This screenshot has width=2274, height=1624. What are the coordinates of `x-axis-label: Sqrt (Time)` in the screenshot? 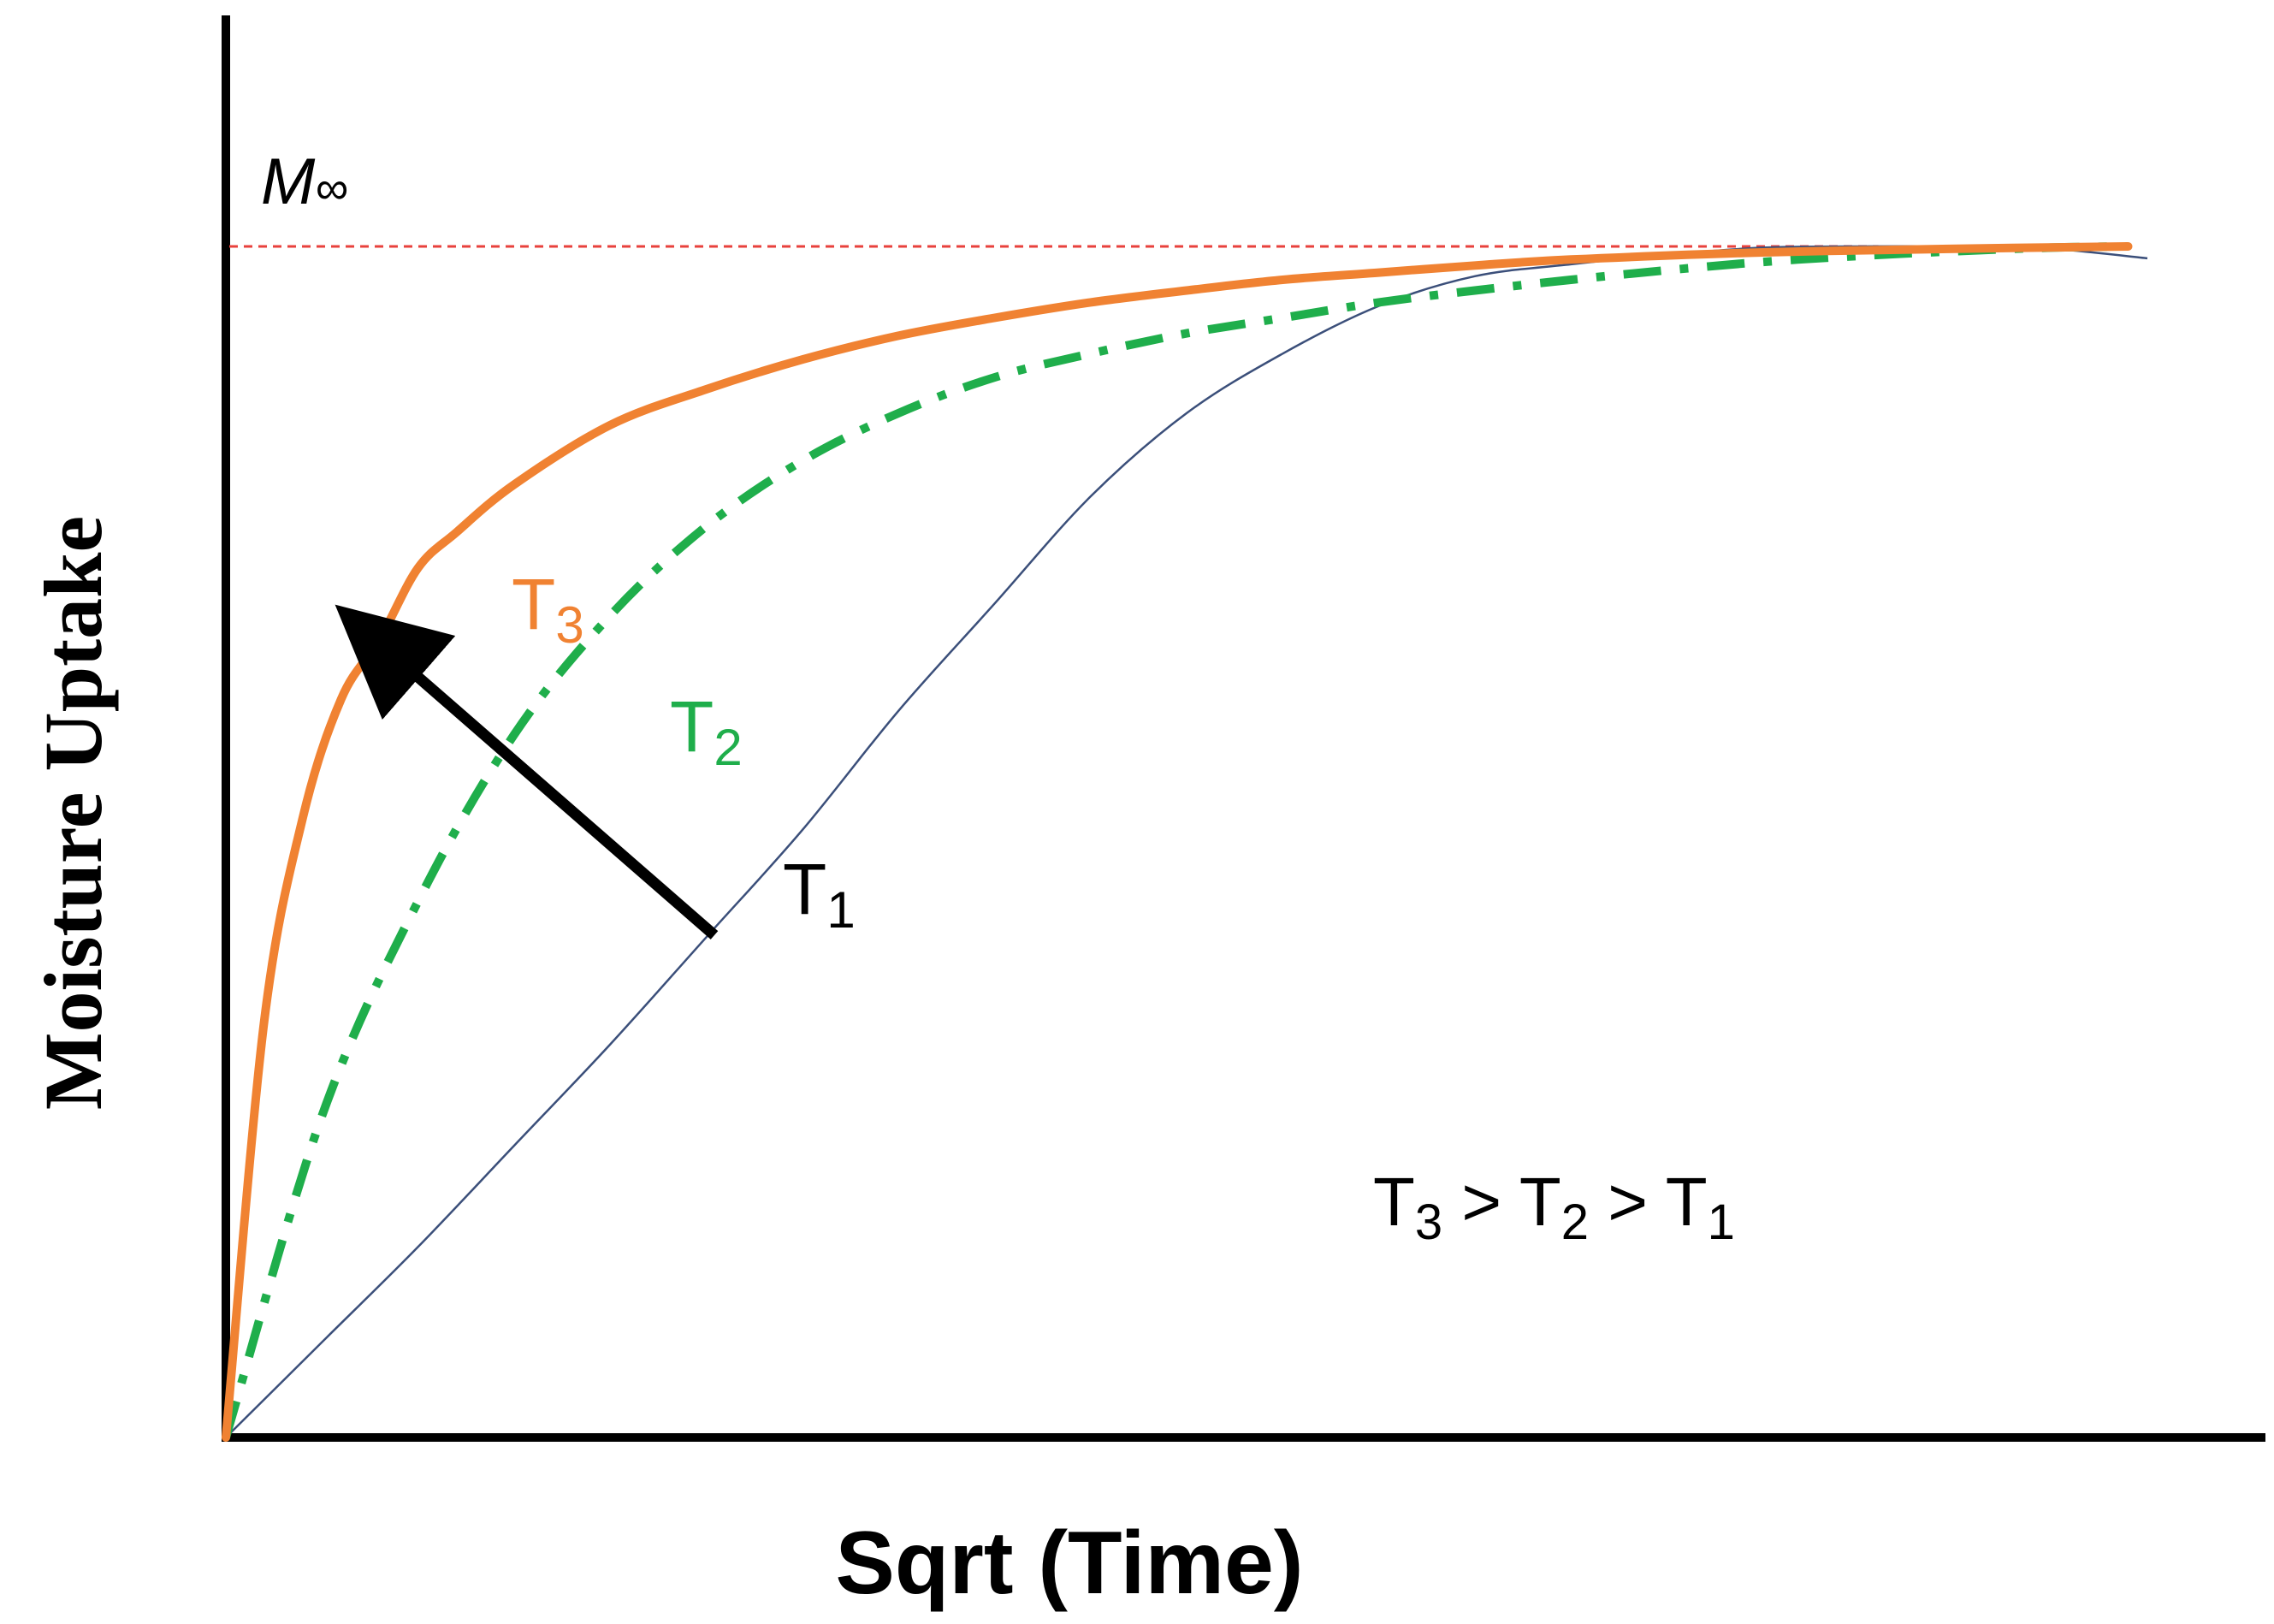 It's located at (1069, 1563).